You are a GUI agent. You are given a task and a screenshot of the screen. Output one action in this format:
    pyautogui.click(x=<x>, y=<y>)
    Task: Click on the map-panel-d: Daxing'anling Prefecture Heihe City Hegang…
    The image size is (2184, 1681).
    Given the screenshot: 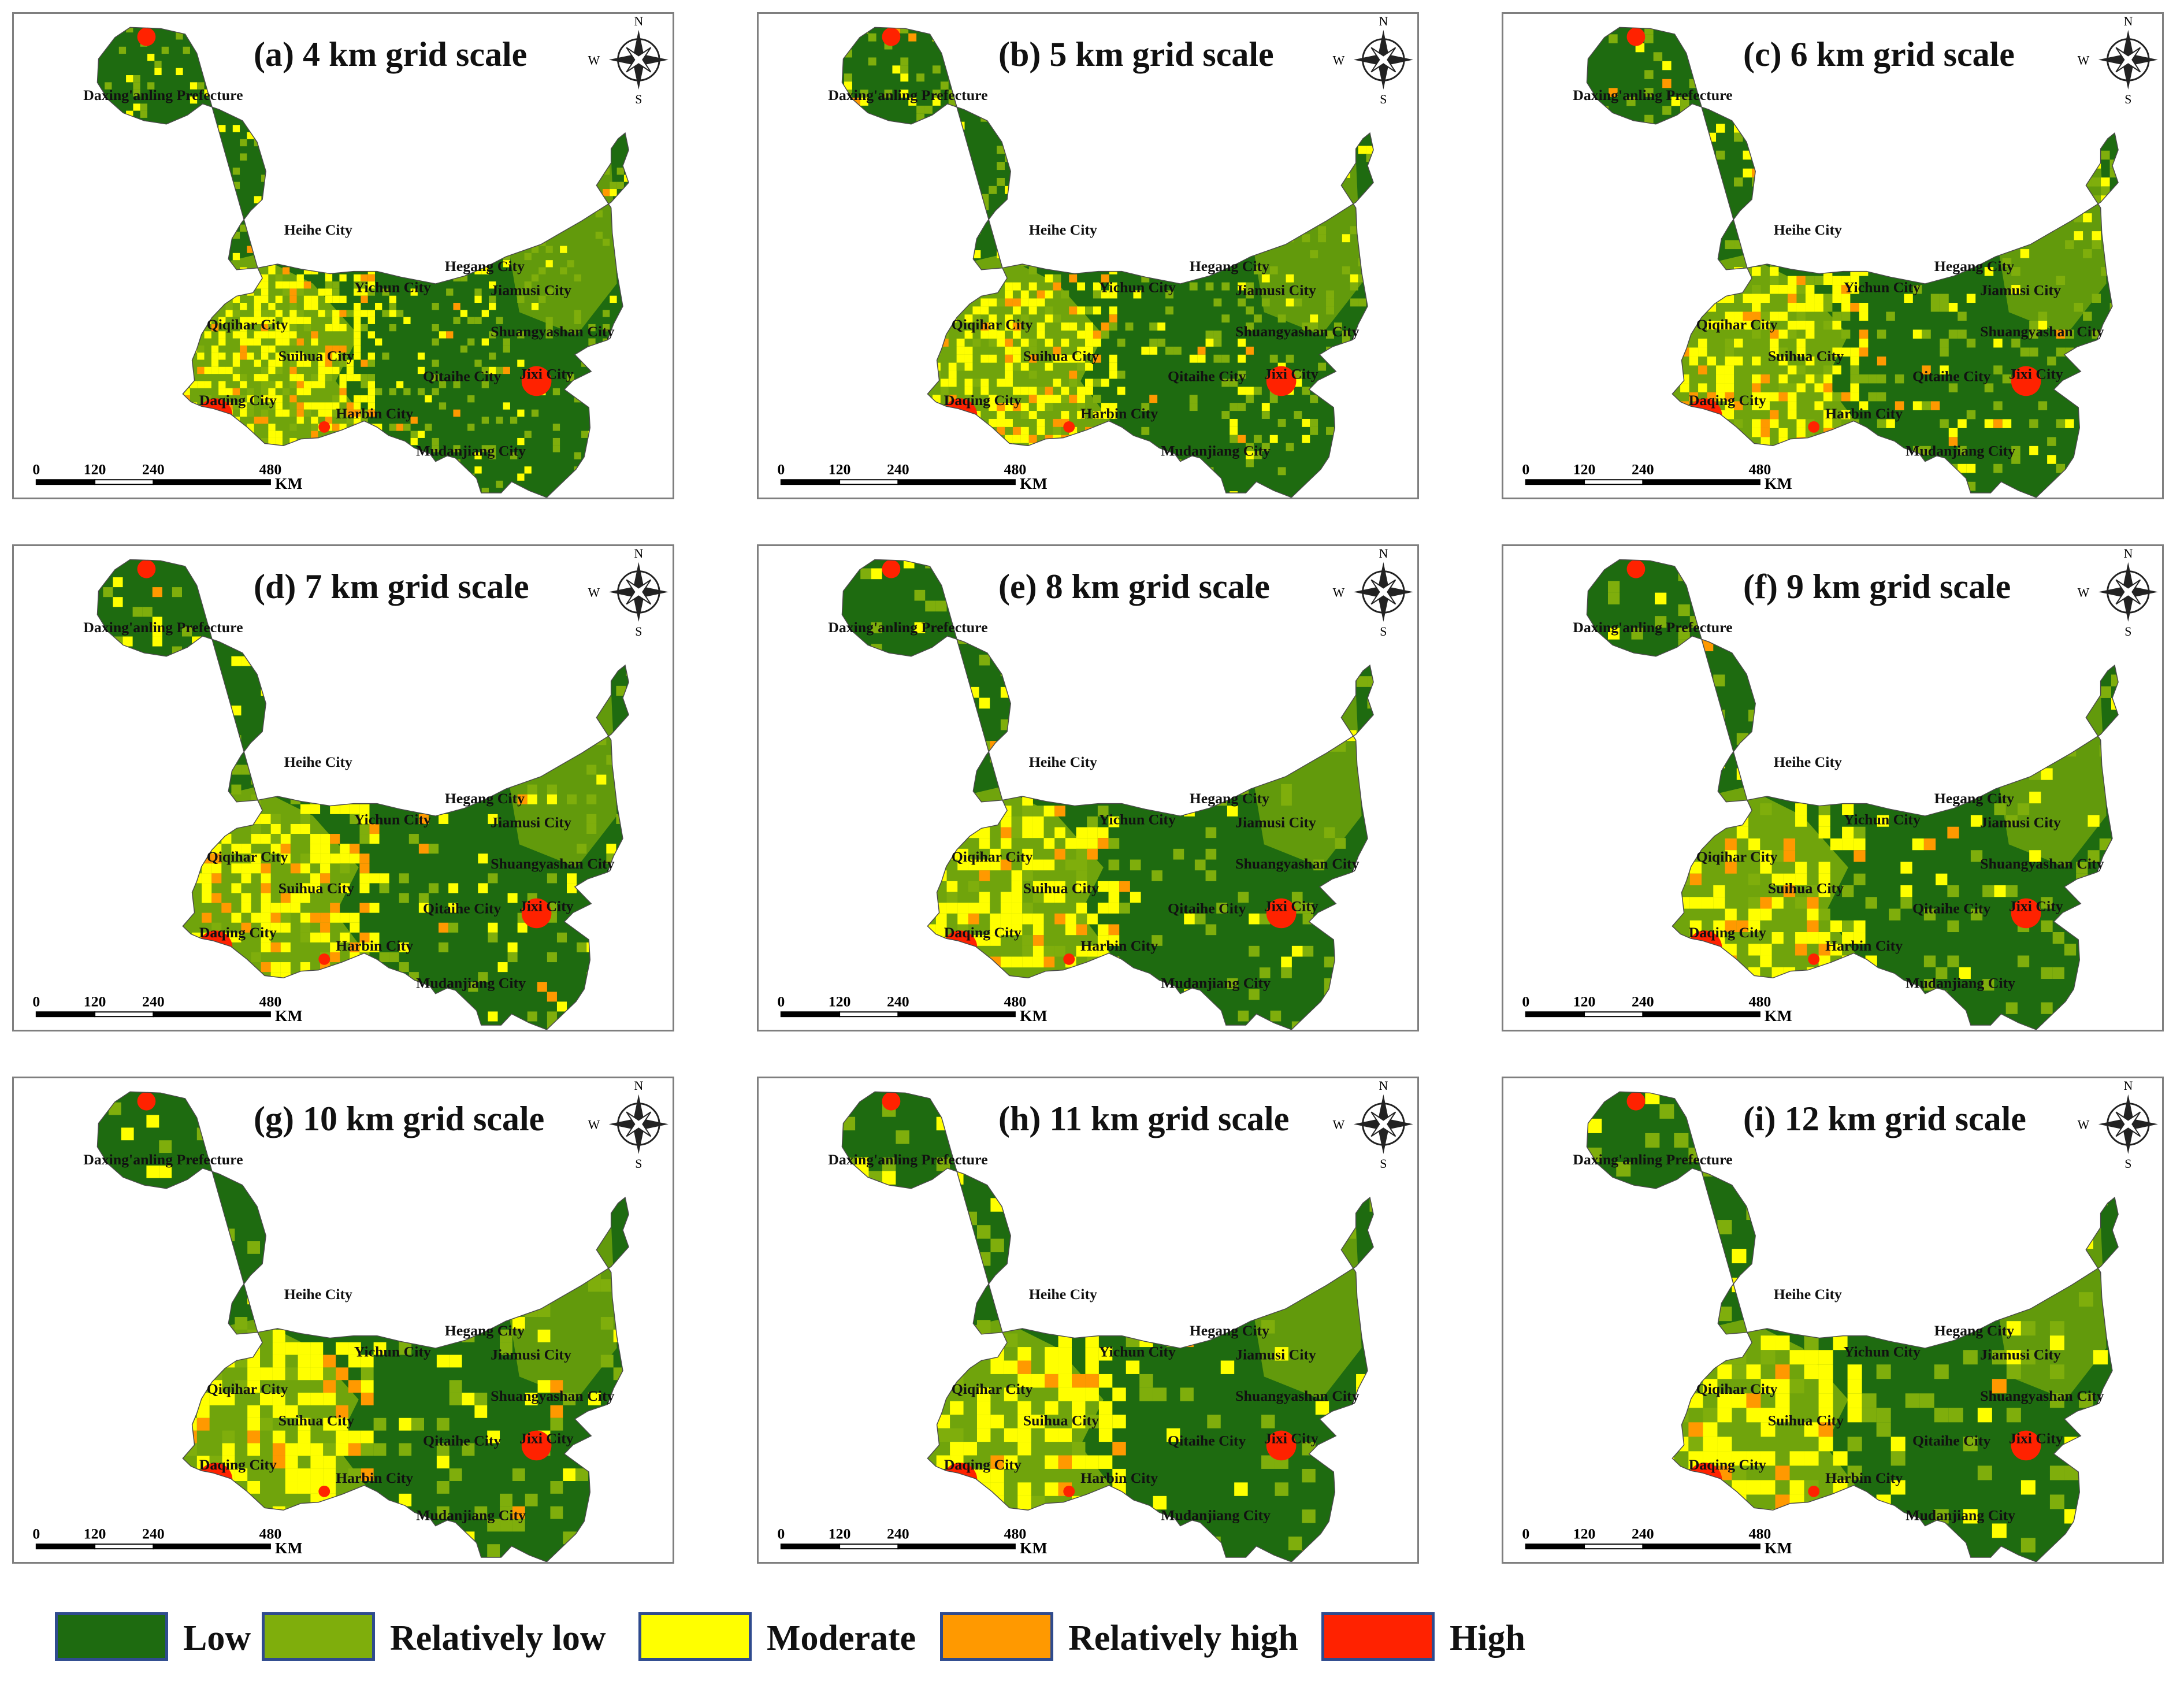 What is the action you would take?
    pyautogui.click(x=343, y=787)
    